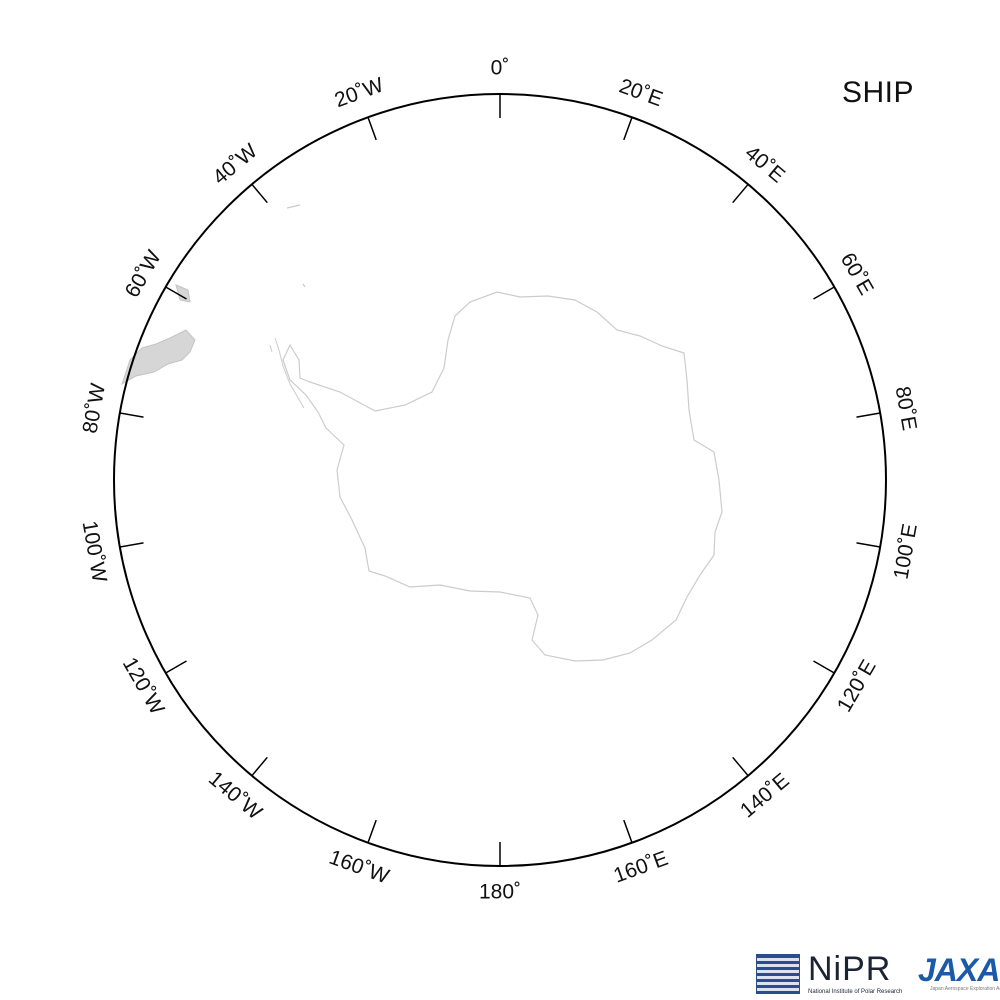  I want to click on map-title: SHIP, so click(877, 92).